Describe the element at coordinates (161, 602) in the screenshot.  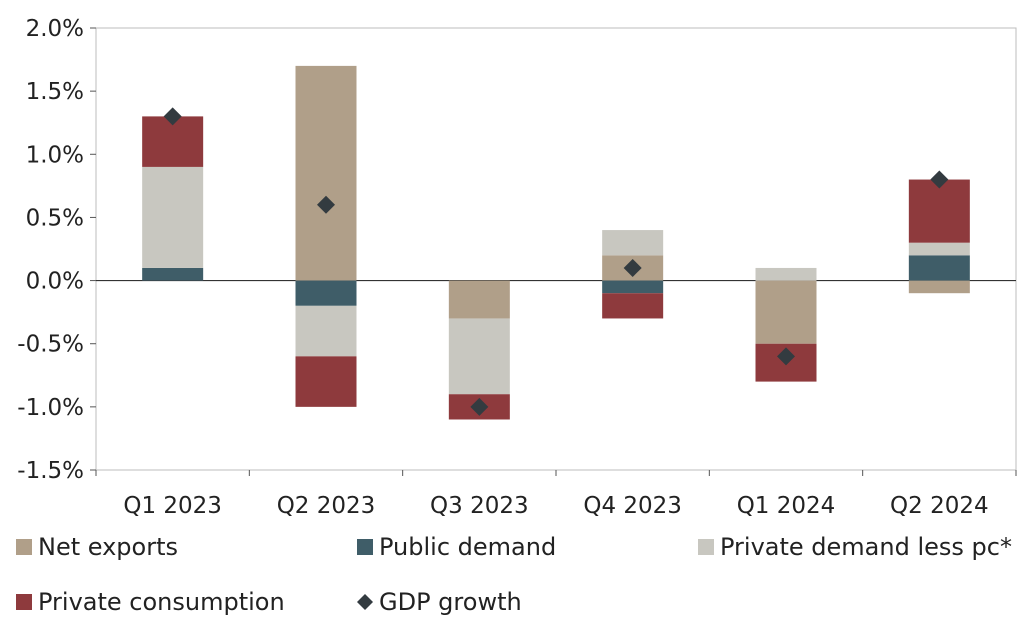
I see `legend-label: Private consumption` at that location.